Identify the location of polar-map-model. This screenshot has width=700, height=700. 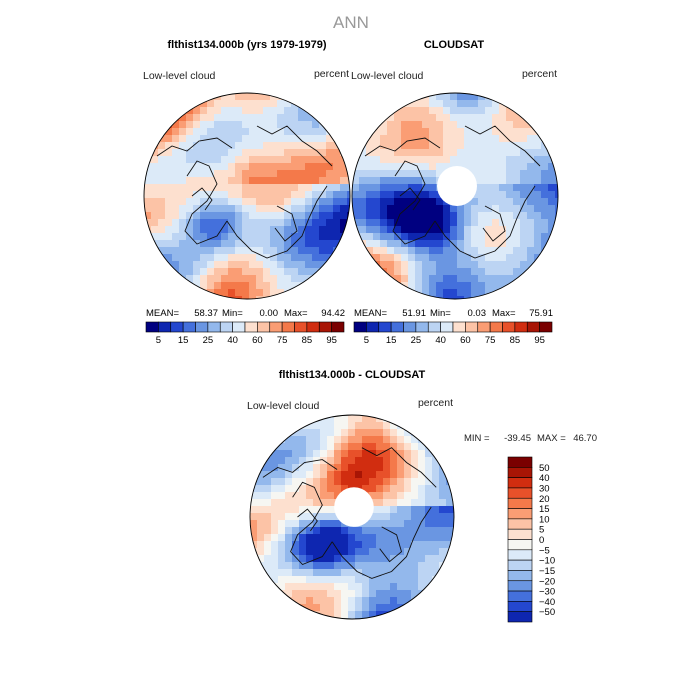
(247, 196).